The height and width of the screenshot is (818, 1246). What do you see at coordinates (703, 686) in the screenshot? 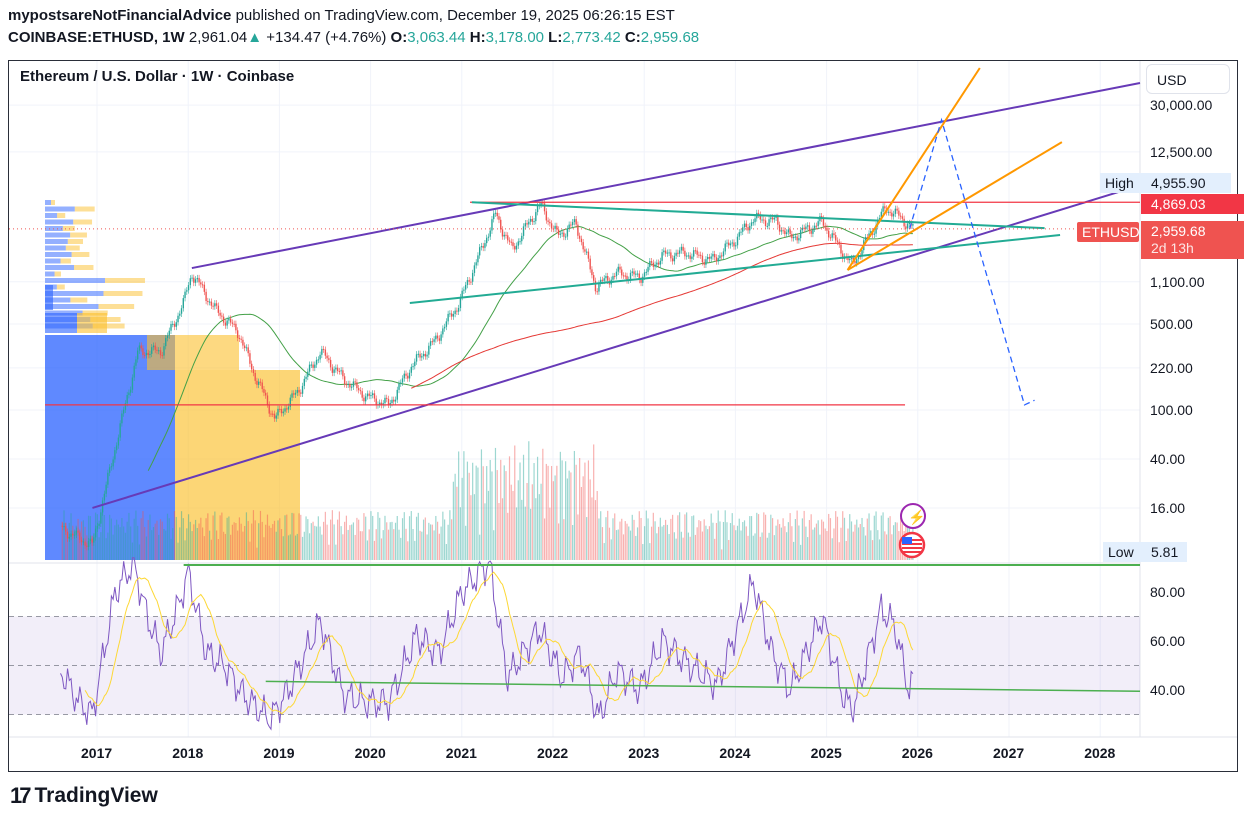
I see `rsi-trendline` at bounding box center [703, 686].